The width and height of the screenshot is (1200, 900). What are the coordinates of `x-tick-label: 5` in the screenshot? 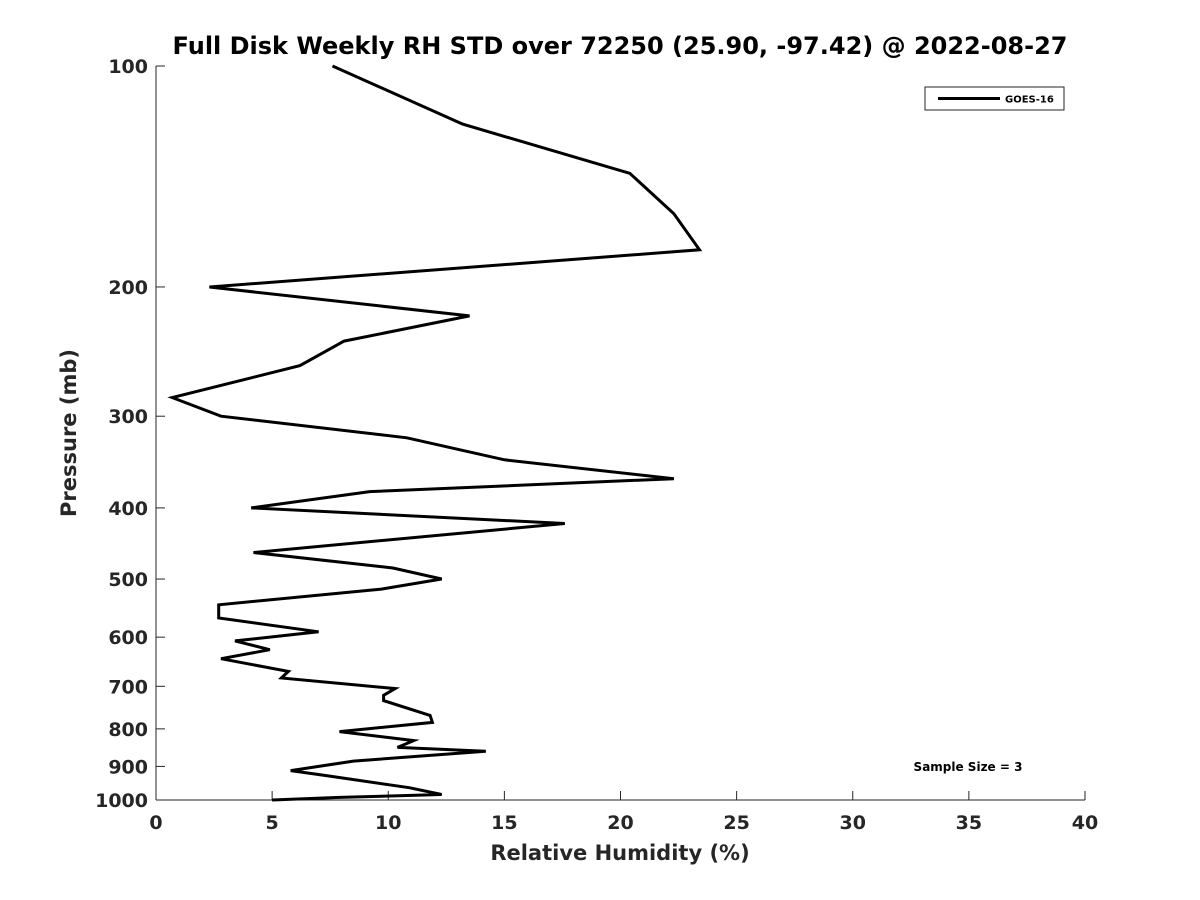 It's located at (272, 823).